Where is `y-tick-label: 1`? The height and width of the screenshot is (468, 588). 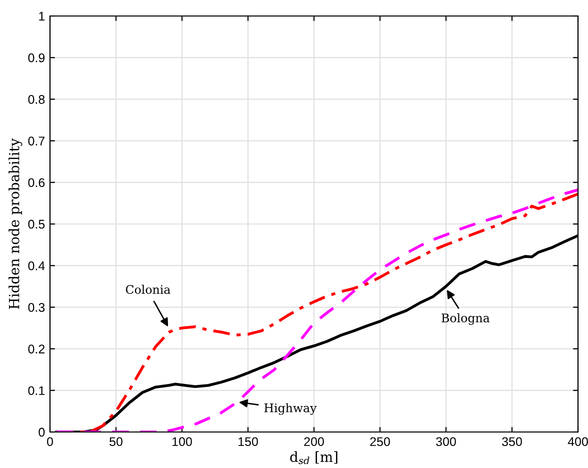 y-tick-label: 1 is located at coordinates (42, 16).